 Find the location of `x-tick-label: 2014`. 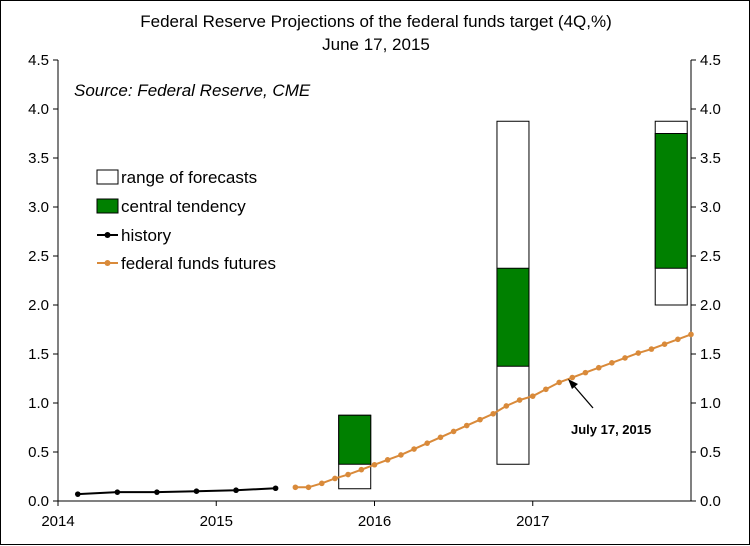

x-tick-label: 2014 is located at coordinates (57, 521).